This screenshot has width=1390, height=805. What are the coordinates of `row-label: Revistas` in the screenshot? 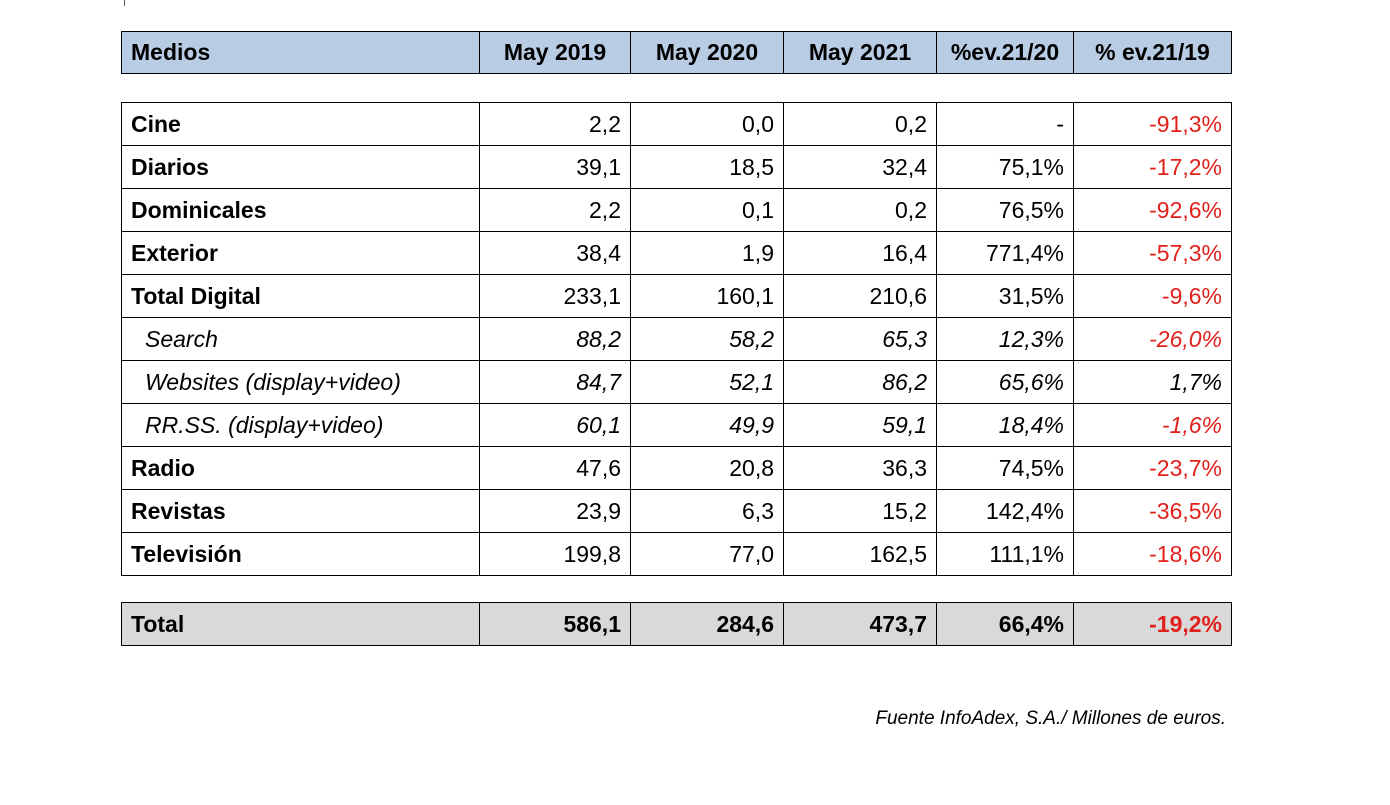 It's located at (300, 511).